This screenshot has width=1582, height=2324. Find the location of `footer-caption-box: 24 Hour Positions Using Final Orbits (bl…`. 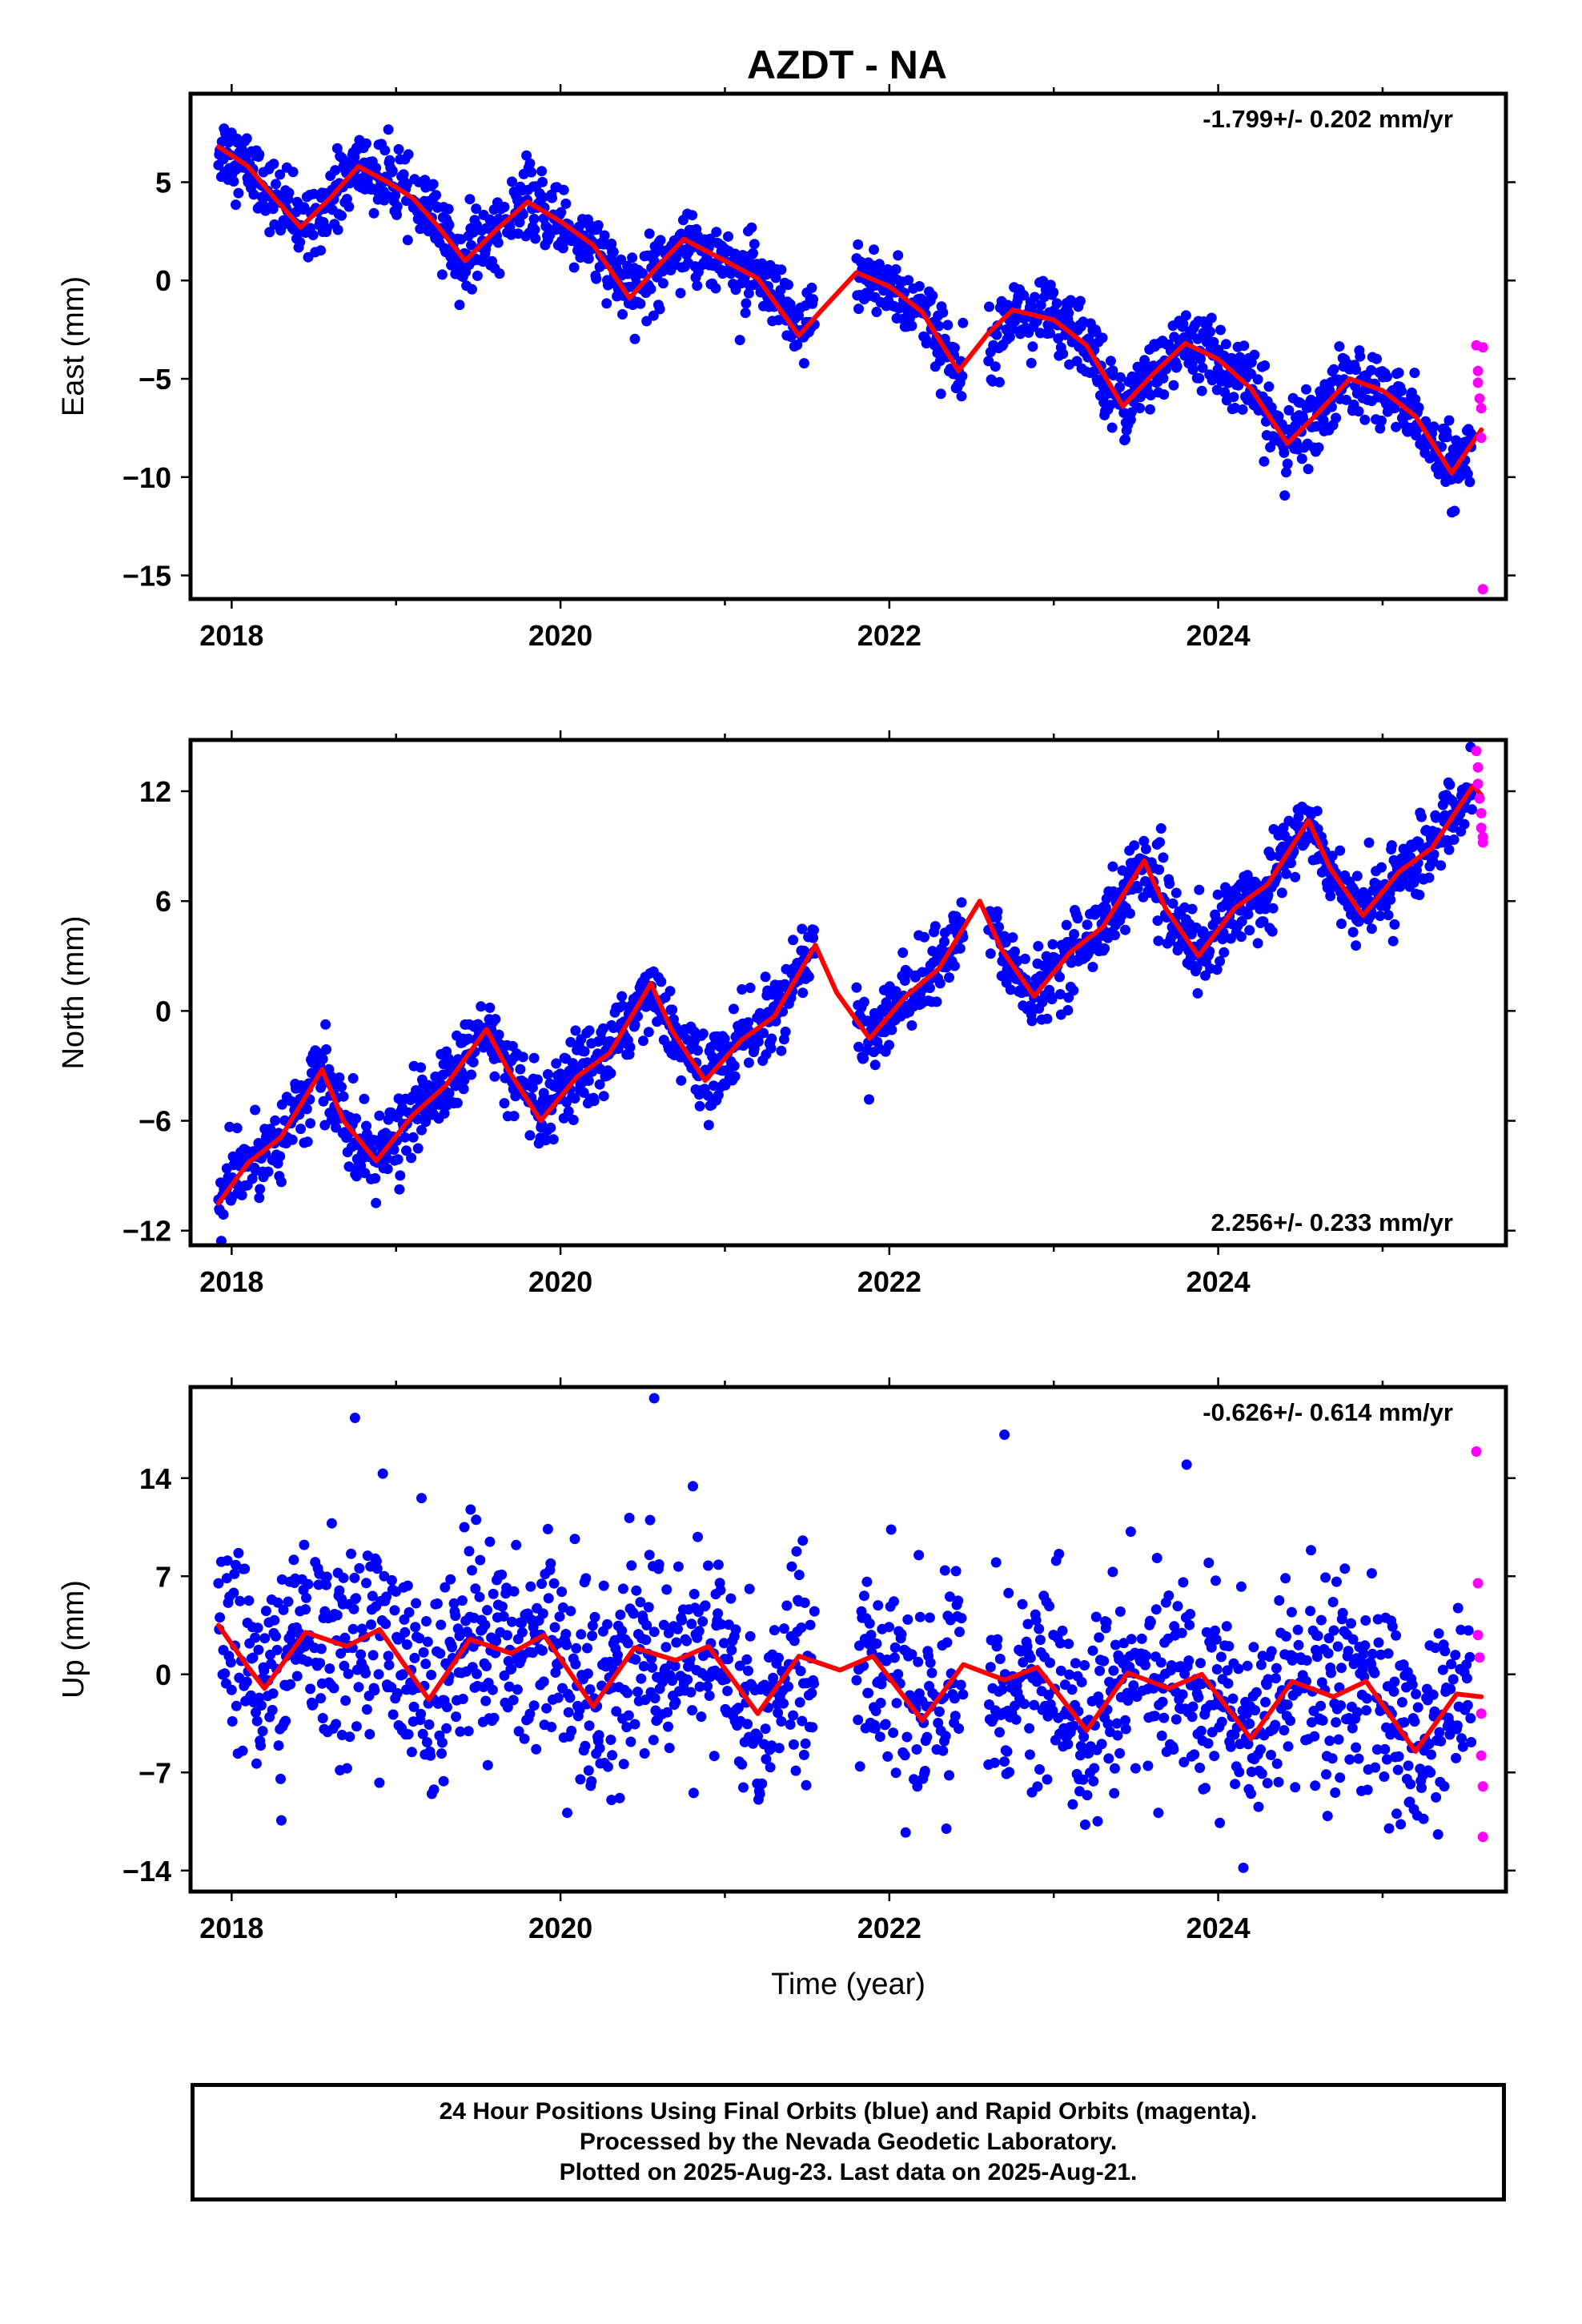

footer-caption-box: 24 Hour Positions Using Final Orbits (bl… is located at coordinates (848, 2142).